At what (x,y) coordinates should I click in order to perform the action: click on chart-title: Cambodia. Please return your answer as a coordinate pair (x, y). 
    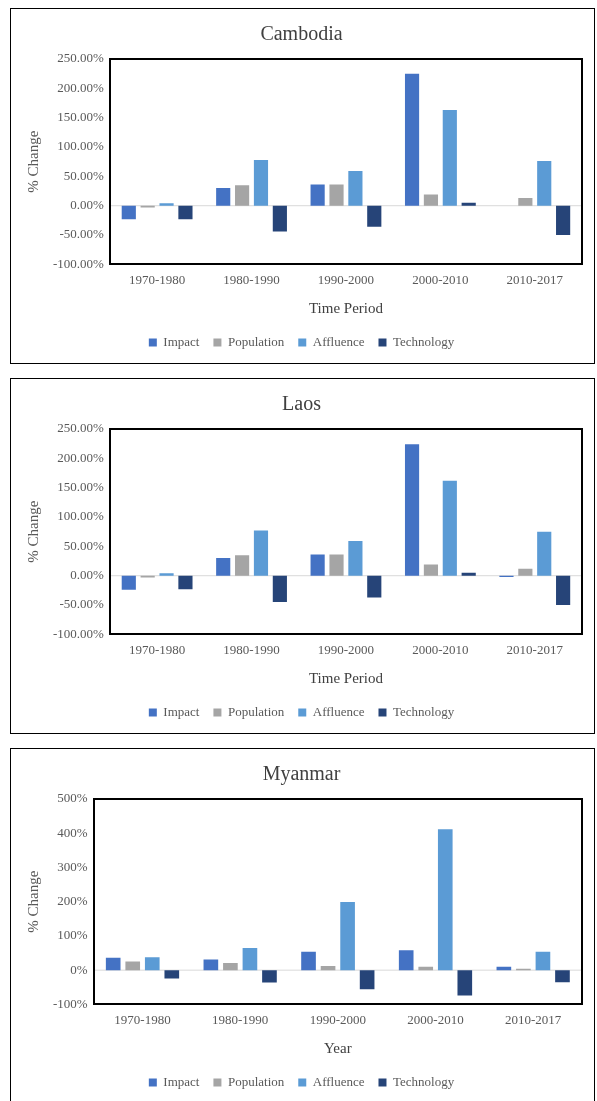
    Looking at the image, I should click on (301, 33).